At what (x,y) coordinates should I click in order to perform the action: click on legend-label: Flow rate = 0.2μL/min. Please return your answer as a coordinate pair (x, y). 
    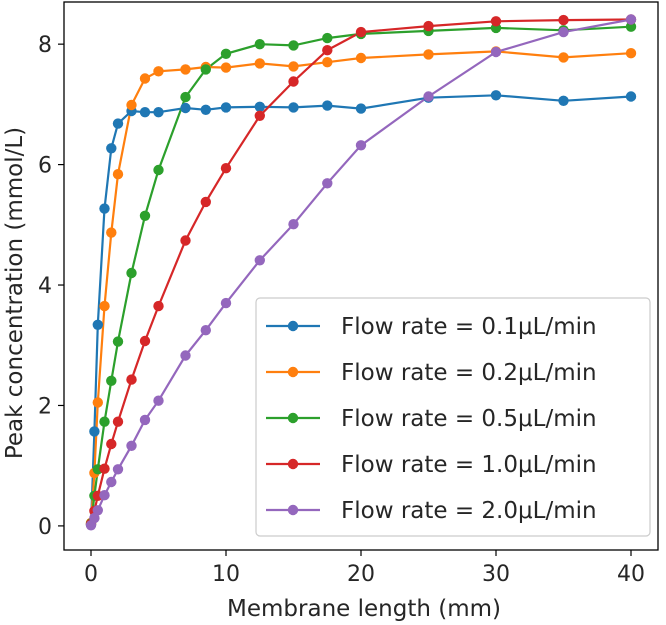
    Looking at the image, I should click on (469, 373).